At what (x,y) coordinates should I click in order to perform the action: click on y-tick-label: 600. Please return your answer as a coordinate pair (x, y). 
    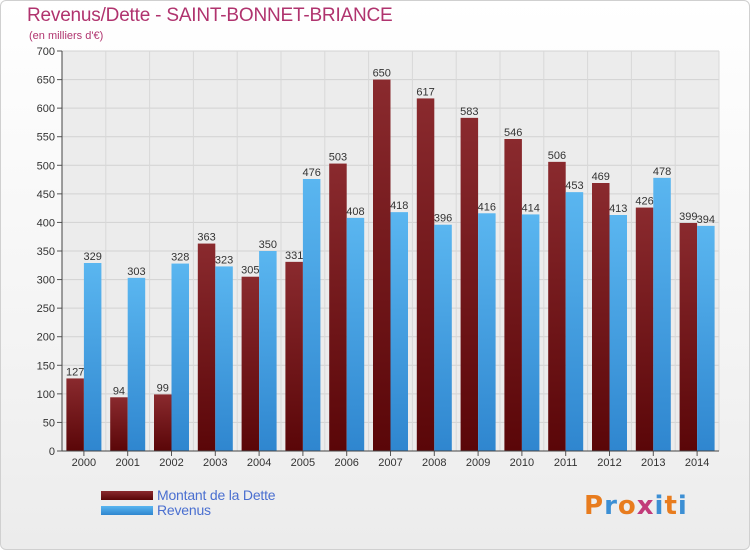
    Looking at the image, I should click on (46, 109).